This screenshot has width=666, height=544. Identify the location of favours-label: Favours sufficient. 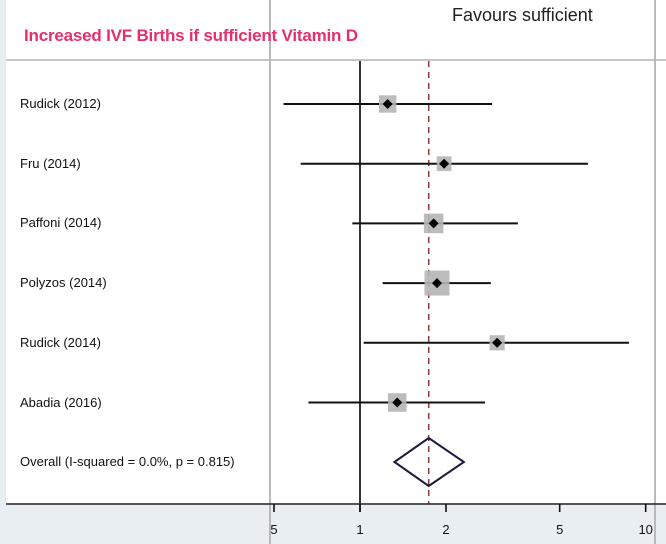
(522, 15).